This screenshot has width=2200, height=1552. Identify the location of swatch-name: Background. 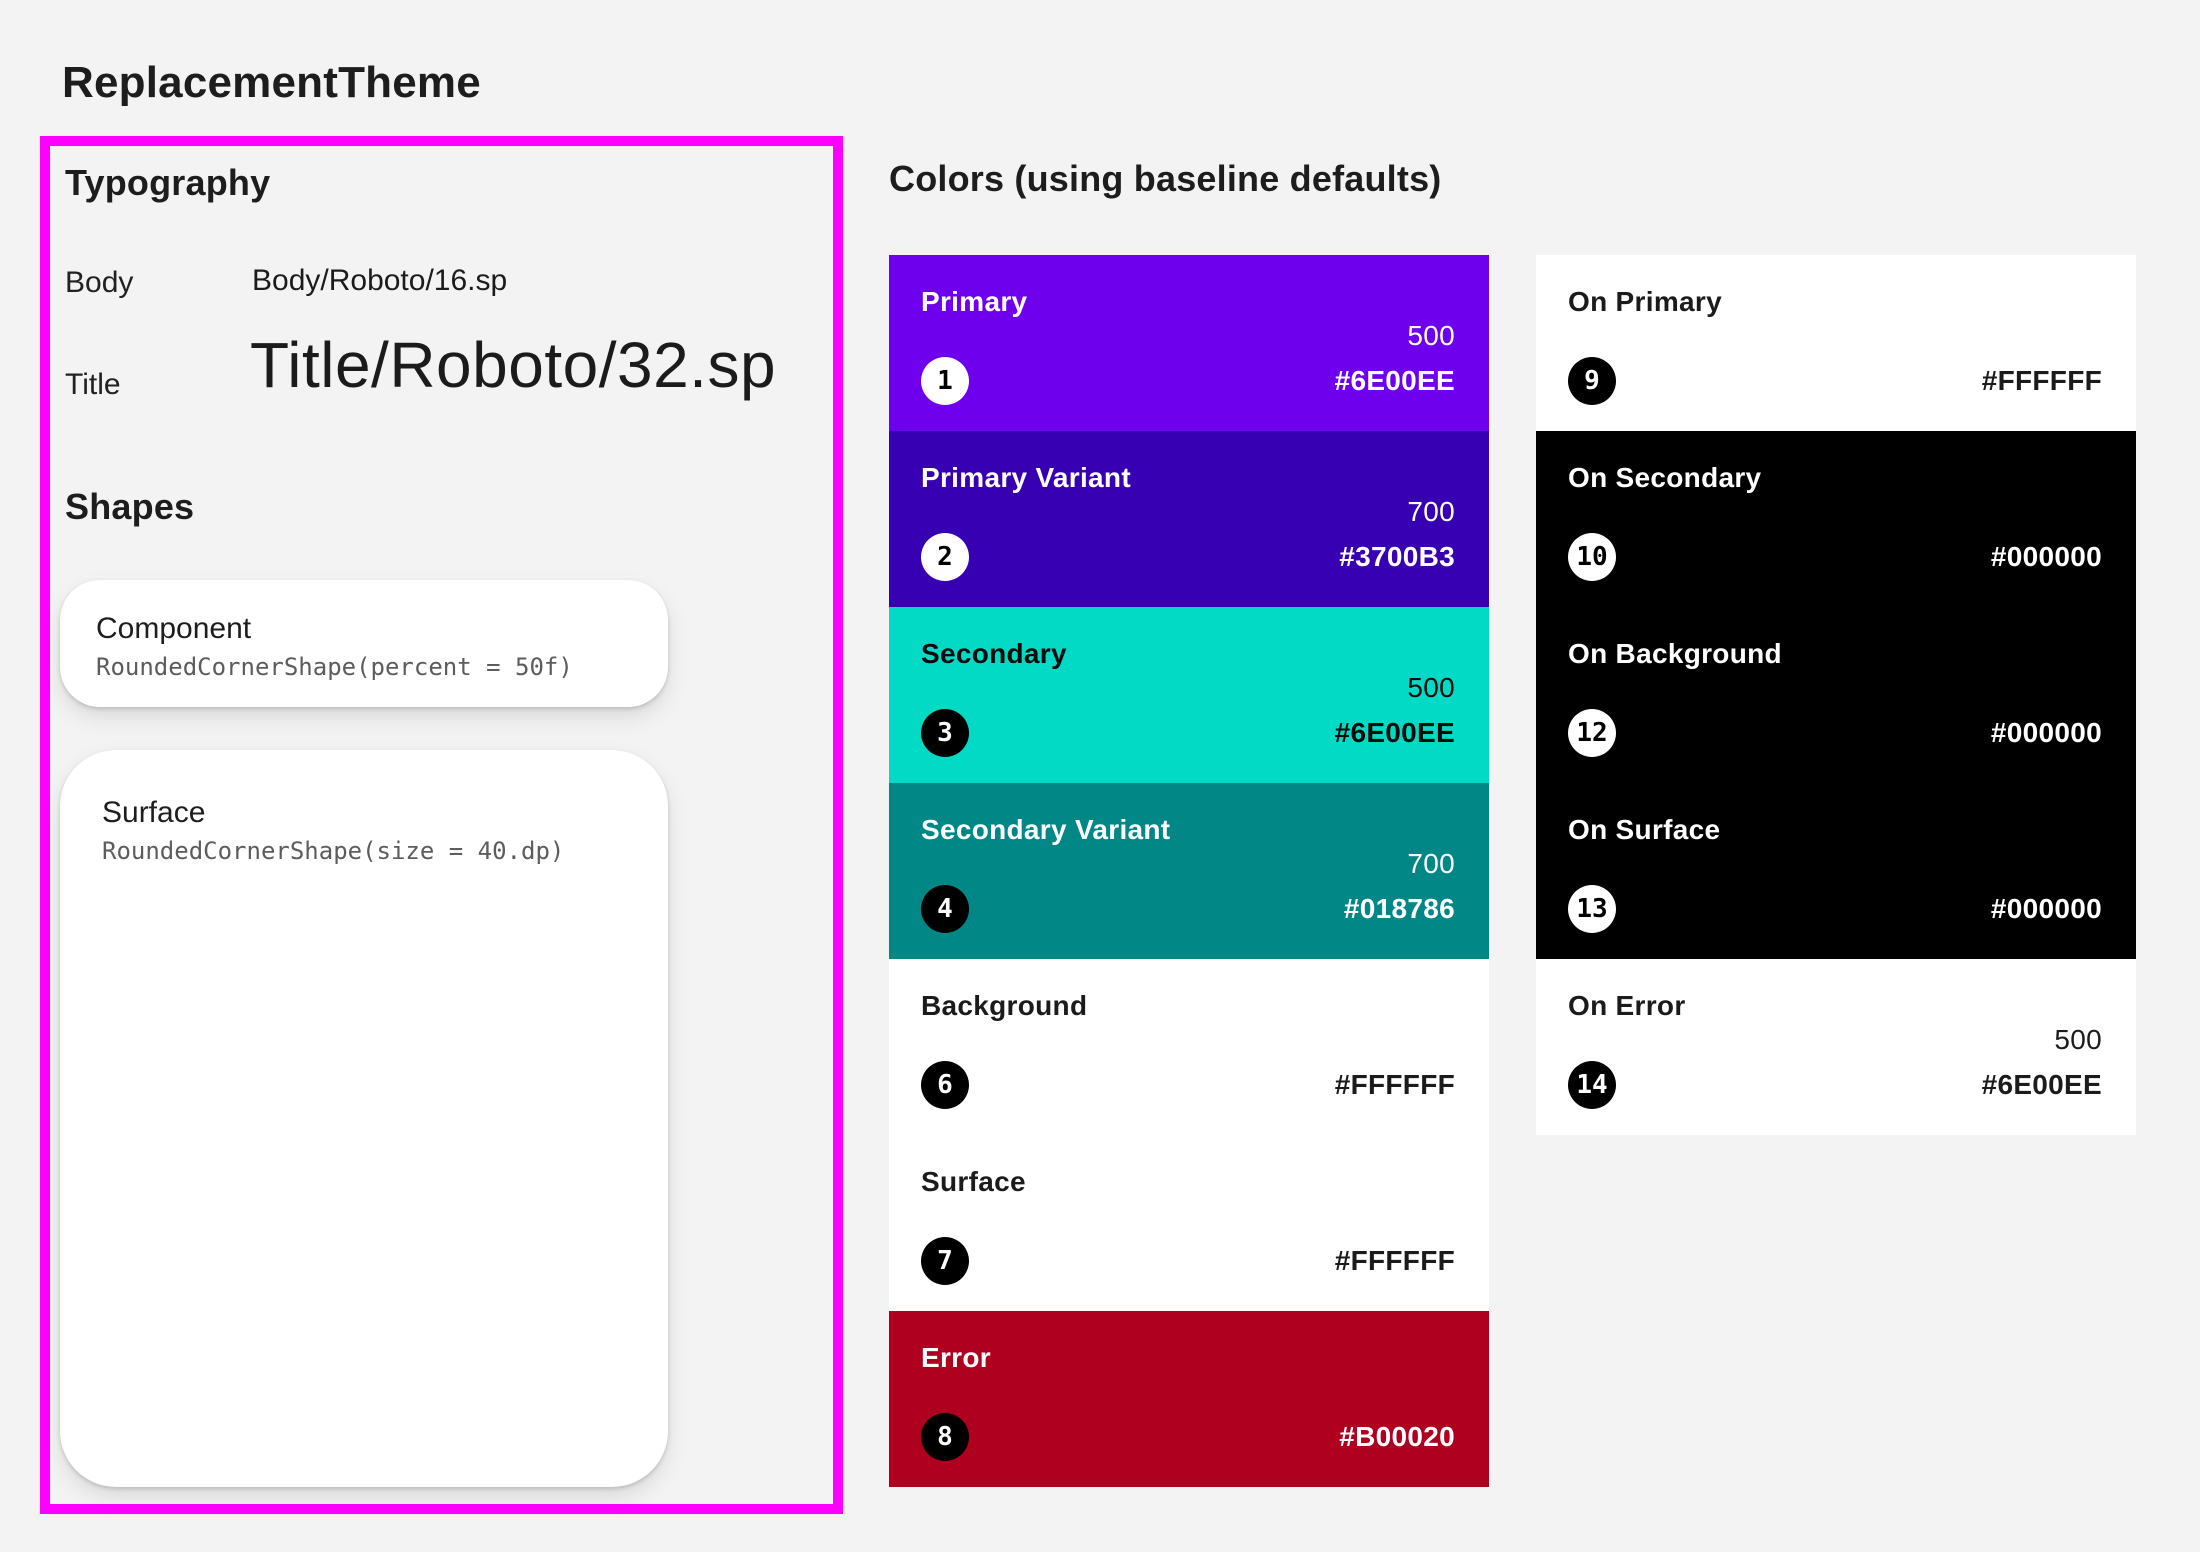
(1004, 1005).